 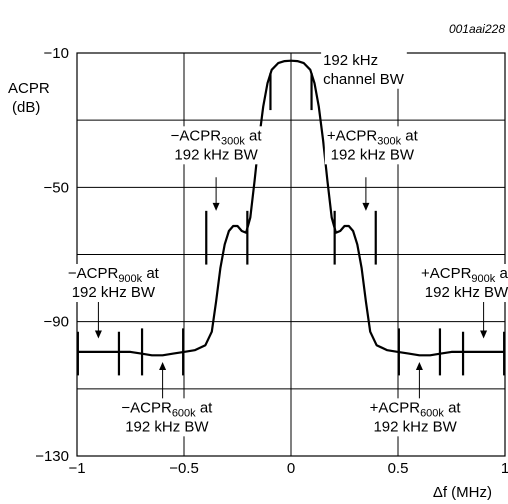 What do you see at coordinates (398, 468) in the screenshot?
I see `x-tick-label: 0.5` at bounding box center [398, 468].